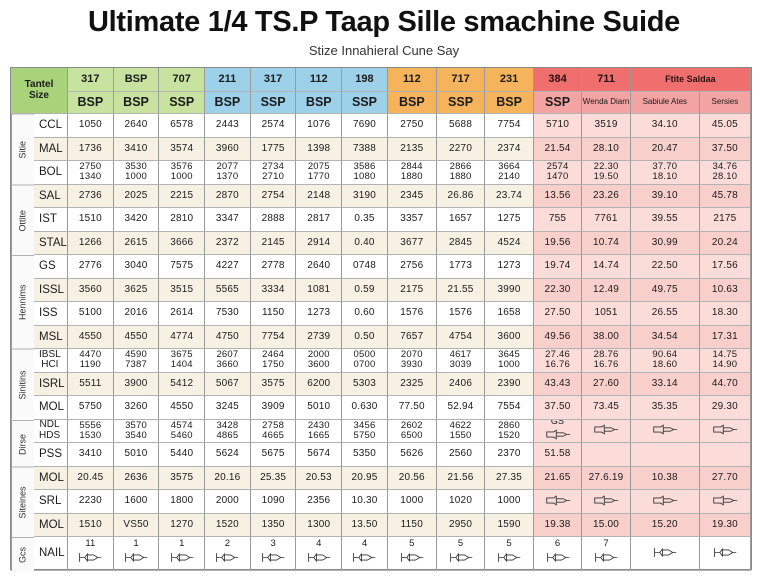 This screenshot has width=768, height=576. I want to click on table-cell: 10.63, so click(725, 290).